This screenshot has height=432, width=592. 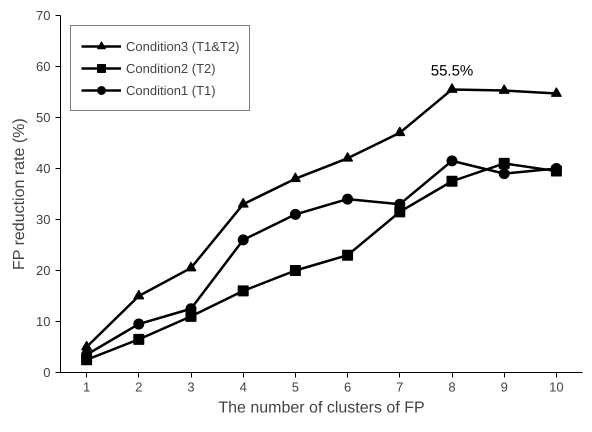 I want to click on x-tick-label: 8, so click(x=452, y=387).